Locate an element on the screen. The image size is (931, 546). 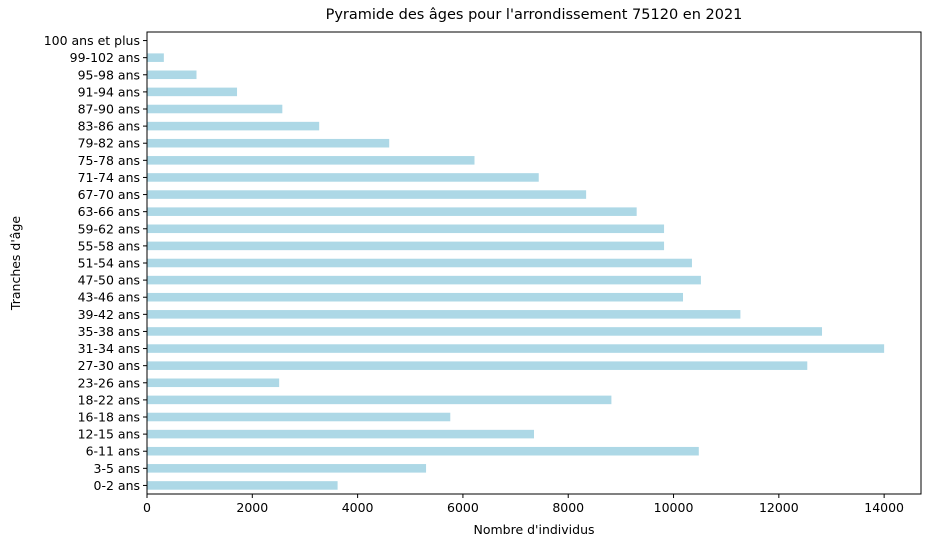
y-tick-label: 59-62 ans is located at coordinates (109, 228).